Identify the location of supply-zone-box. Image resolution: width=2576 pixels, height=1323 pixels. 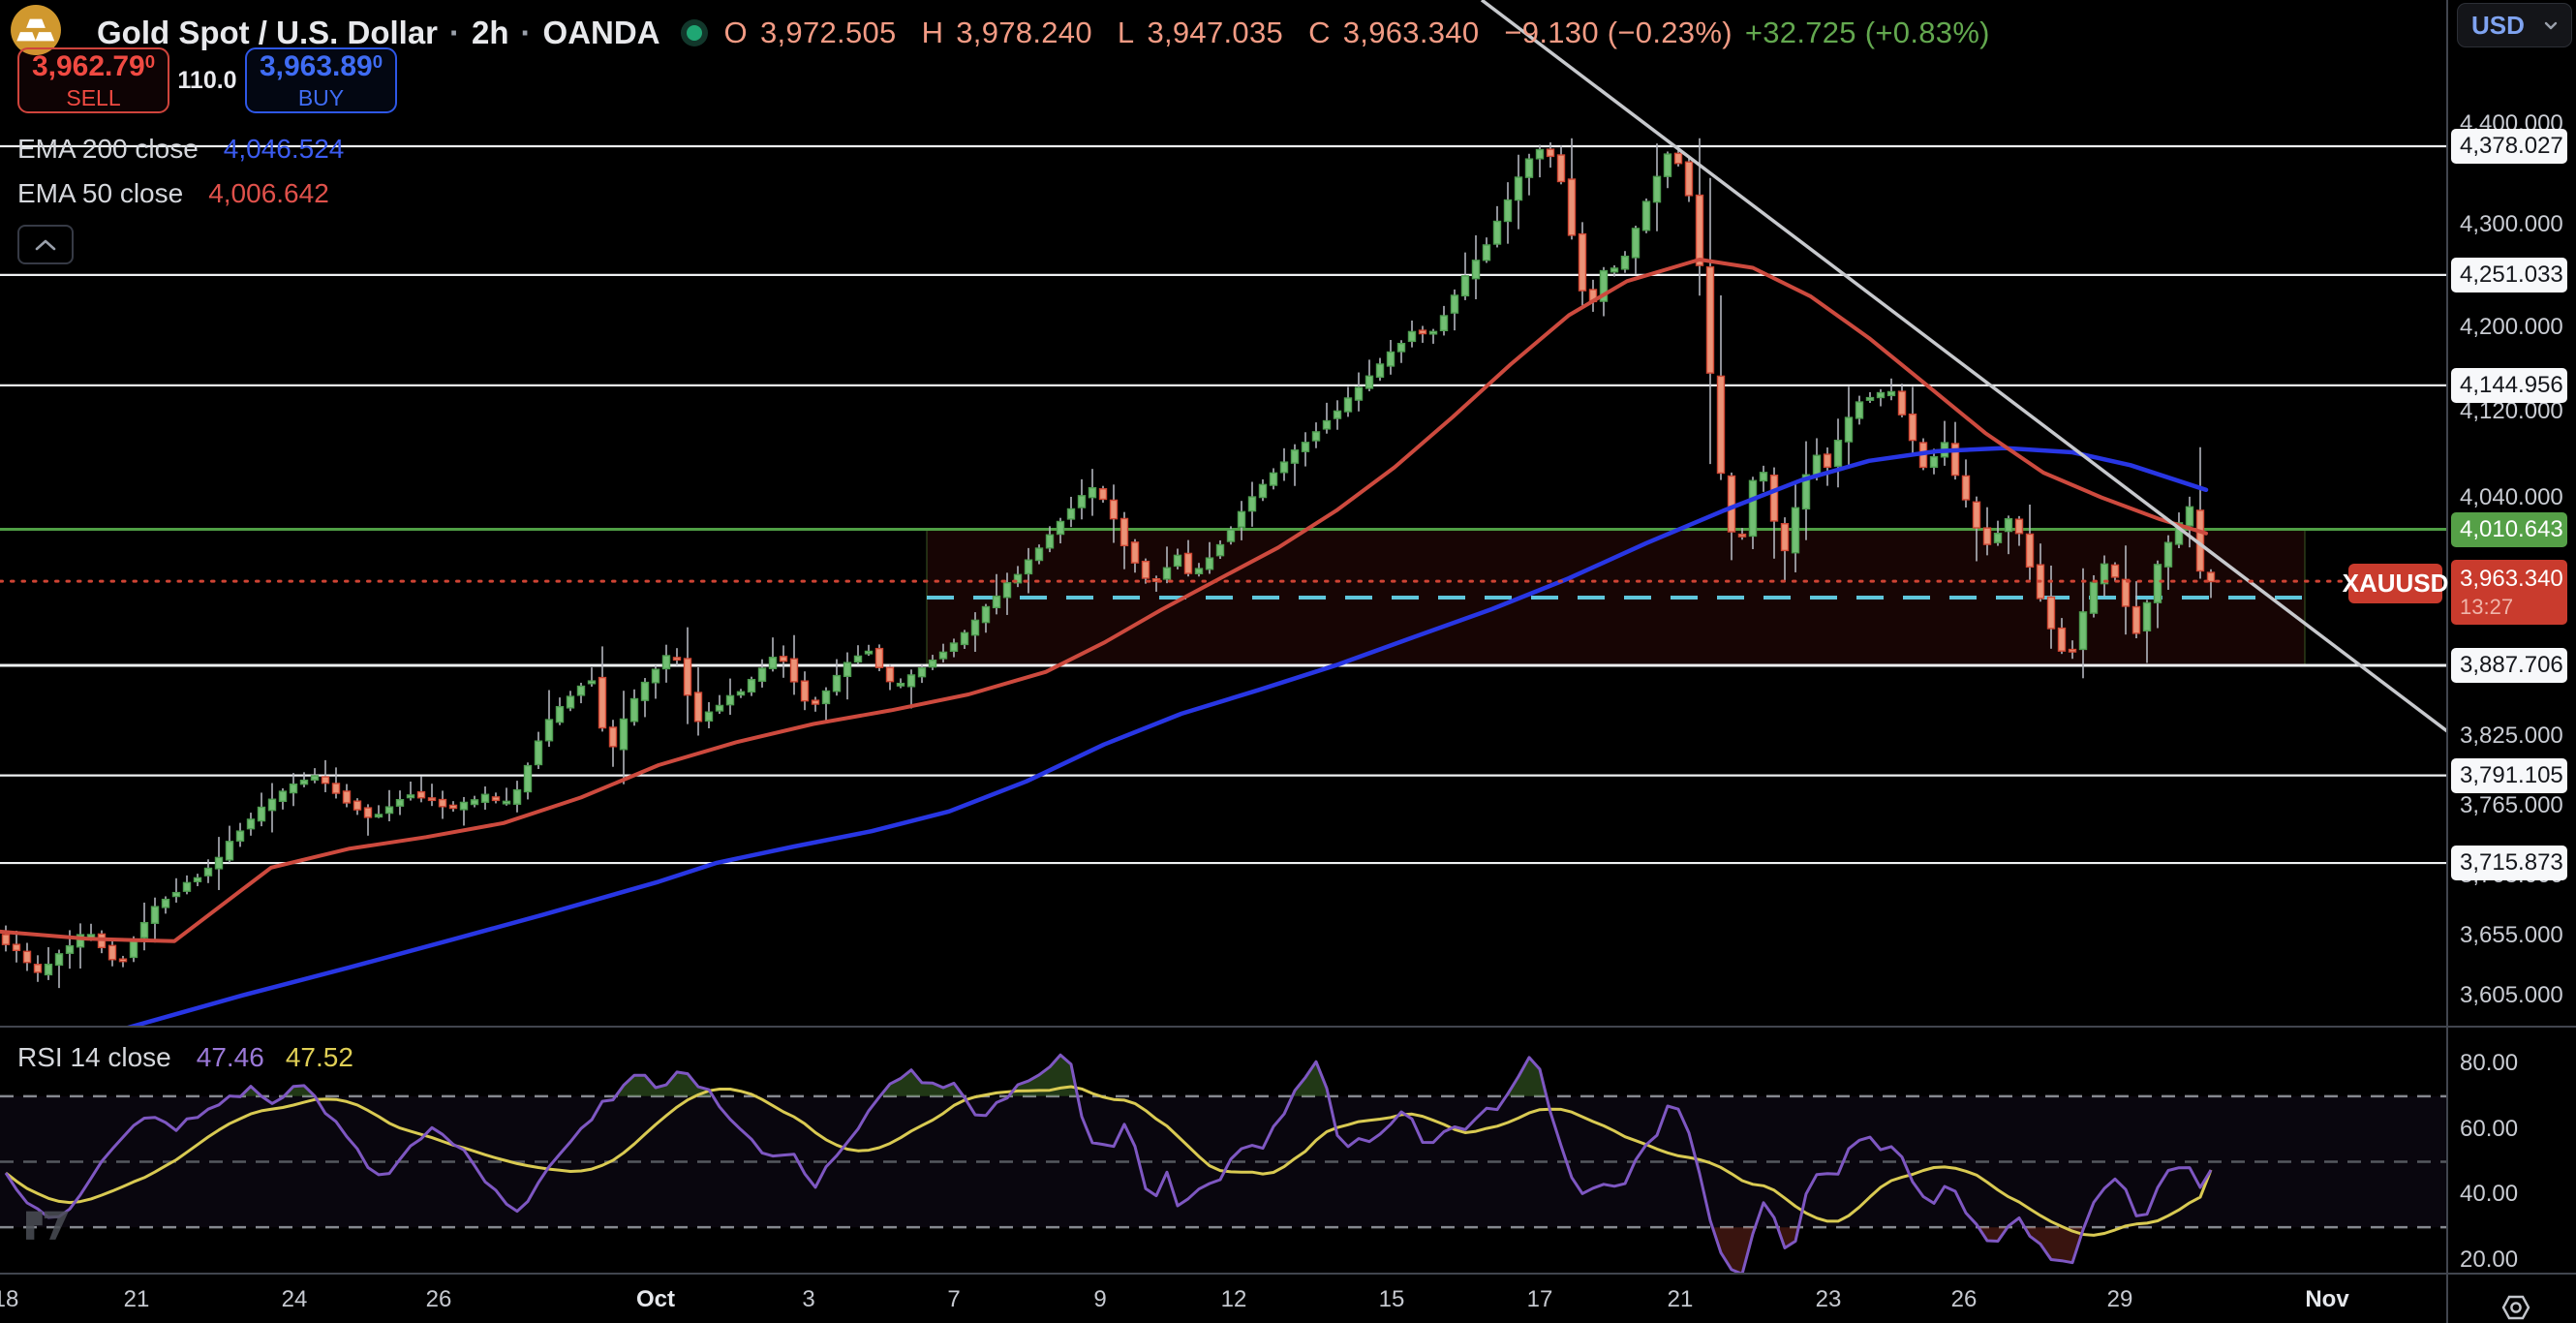
(1616, 598).